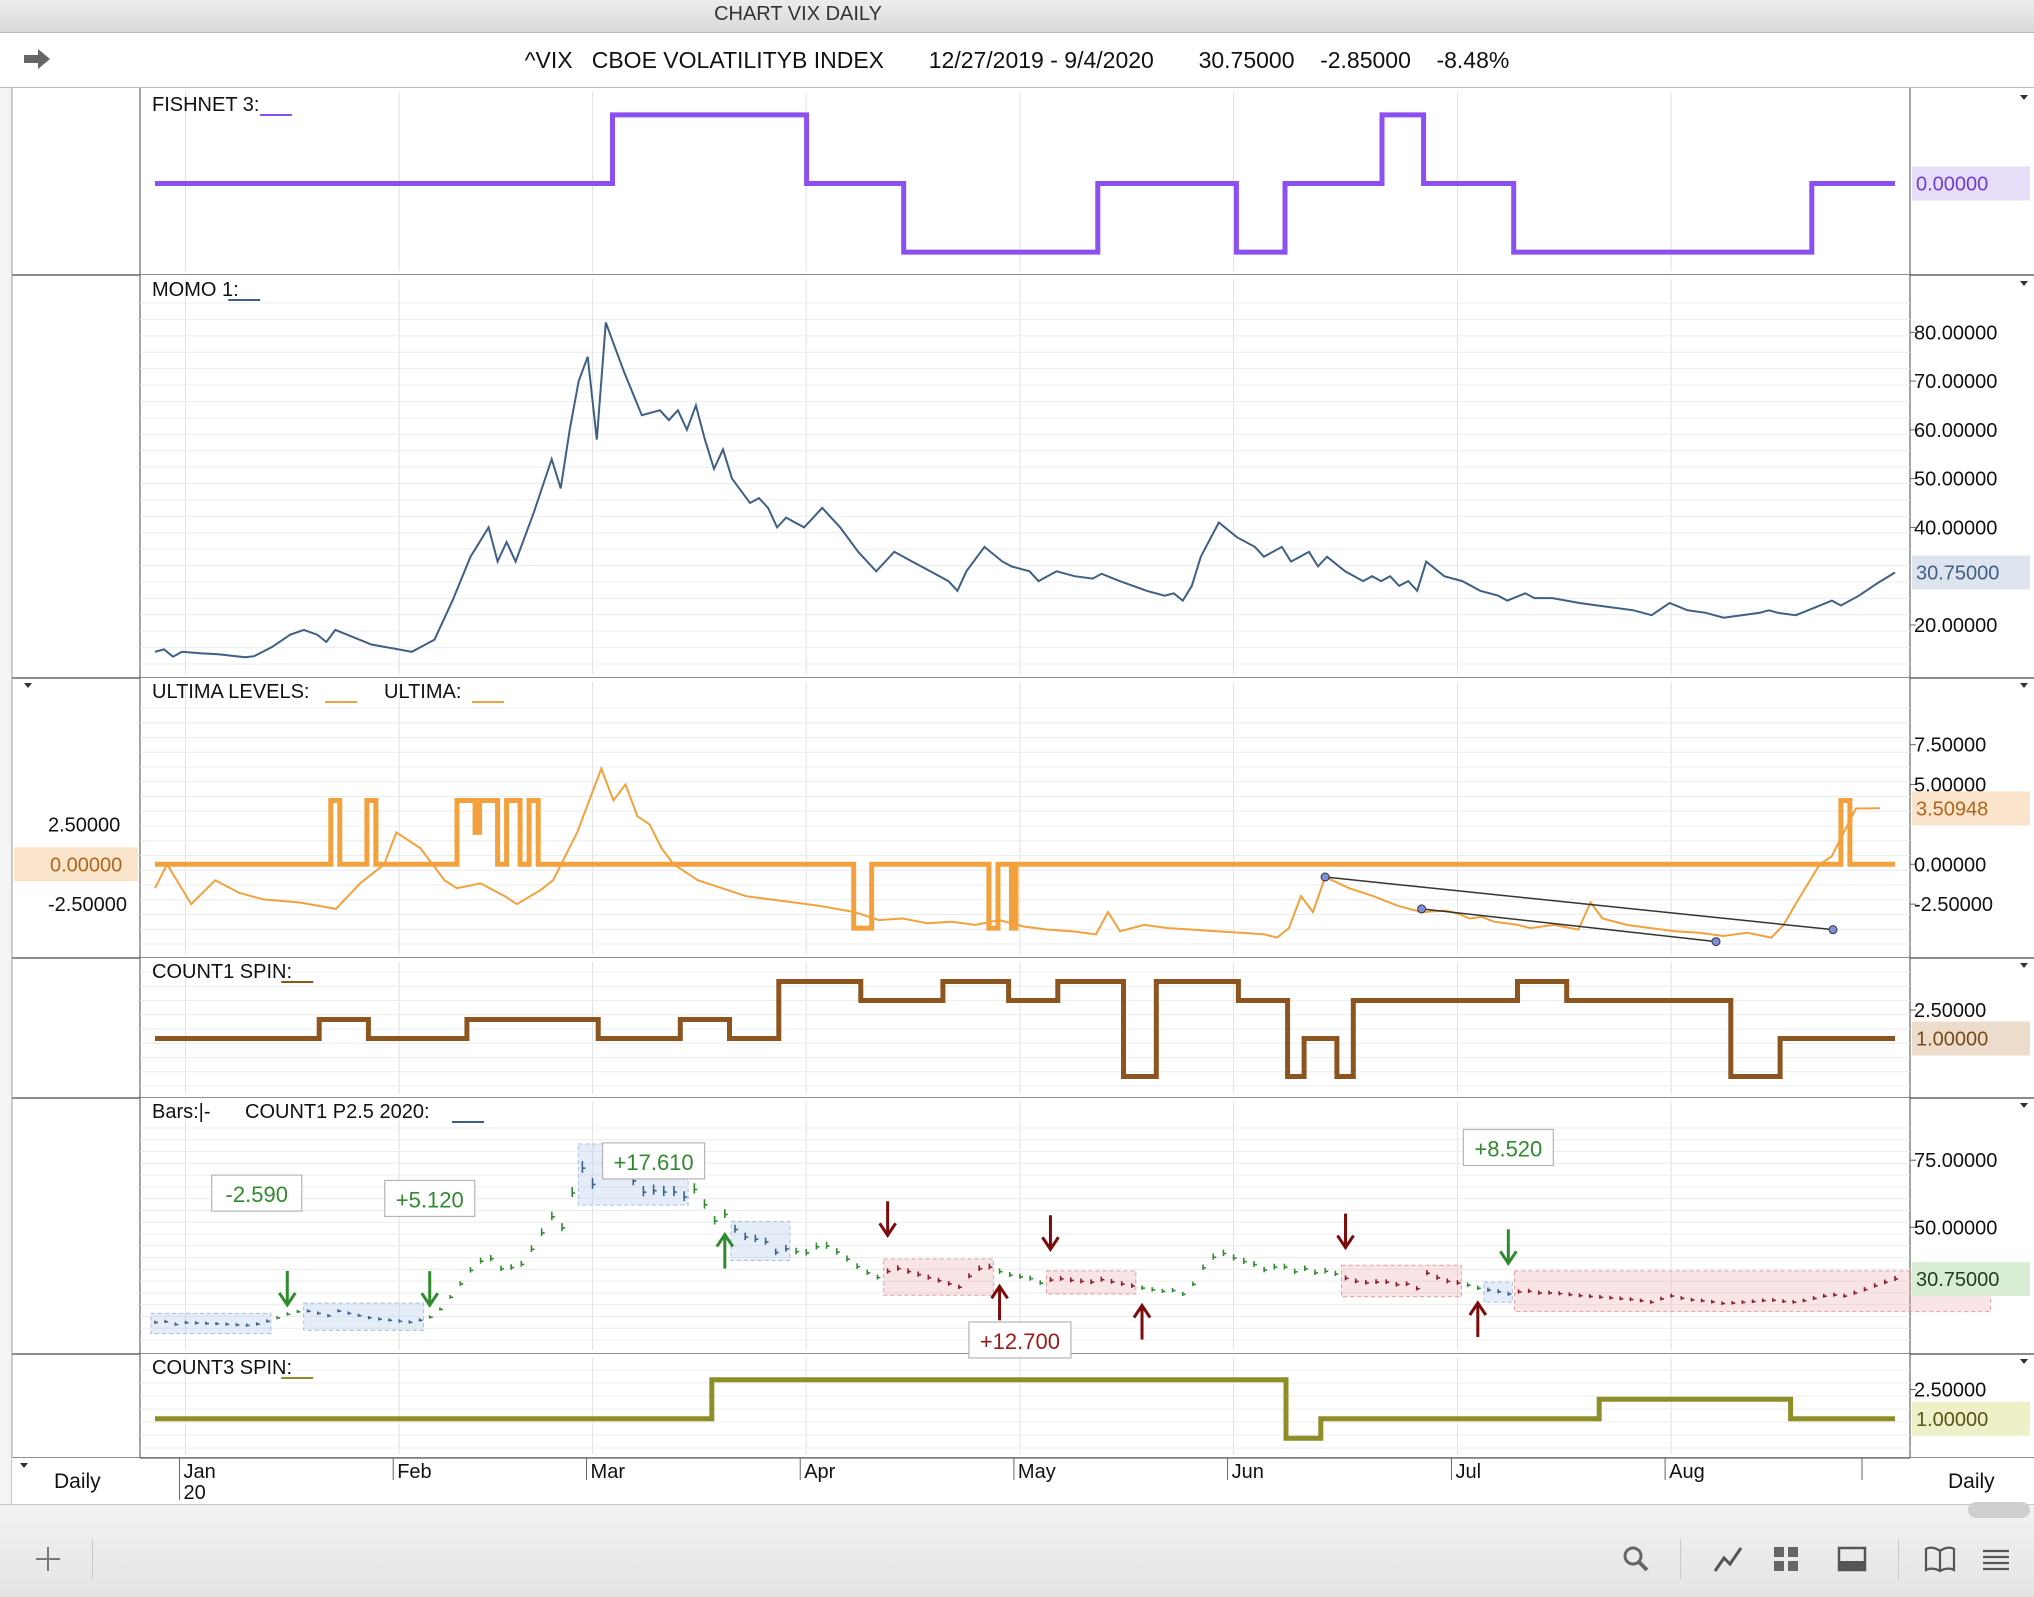 This screenshot has height=1597, width=2034. I want to click on x-tick-label-feb: Feb, so click(414, 1472).